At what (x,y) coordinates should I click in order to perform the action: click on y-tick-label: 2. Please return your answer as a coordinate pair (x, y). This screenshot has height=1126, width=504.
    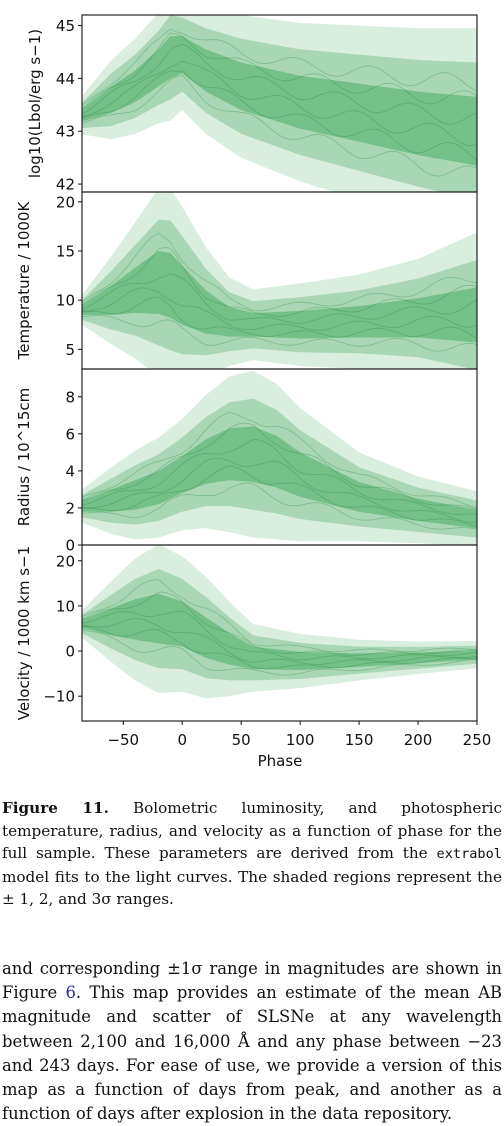
    Looking at the image, I should click on (70, 508).